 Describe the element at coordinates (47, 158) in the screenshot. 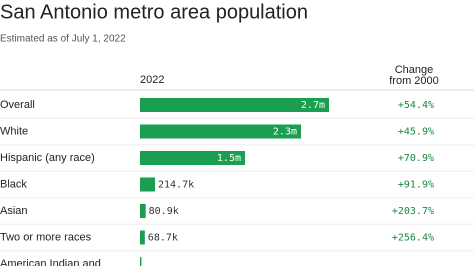

I see `category-label: Hispanic (any race)` at that location.